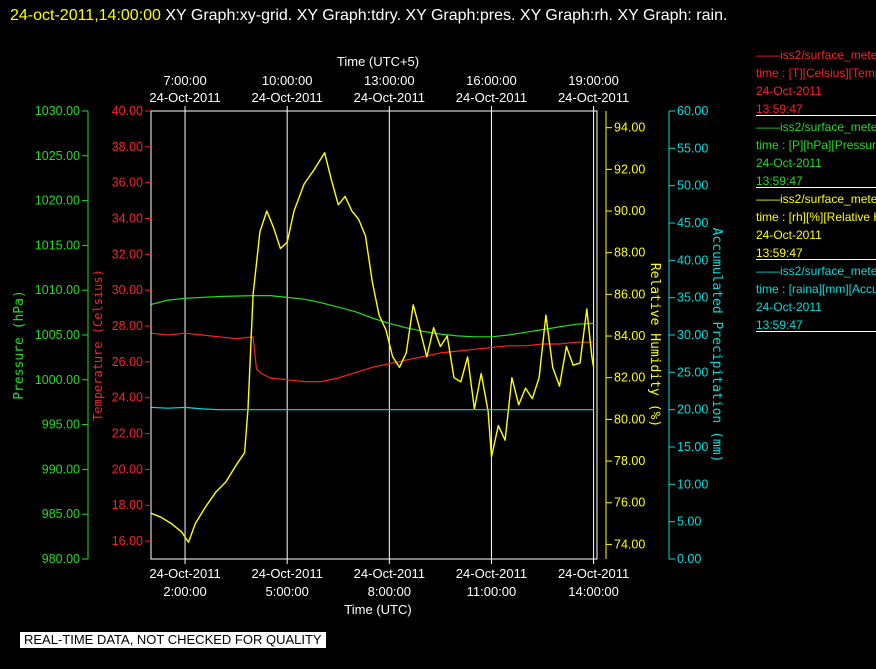 Image resolution: width=876 pixels, height=669 pixels. Describe the element at coordinates (629, 128) in the screenshot. I see `humidity-tick-label: 94.00` at that location.